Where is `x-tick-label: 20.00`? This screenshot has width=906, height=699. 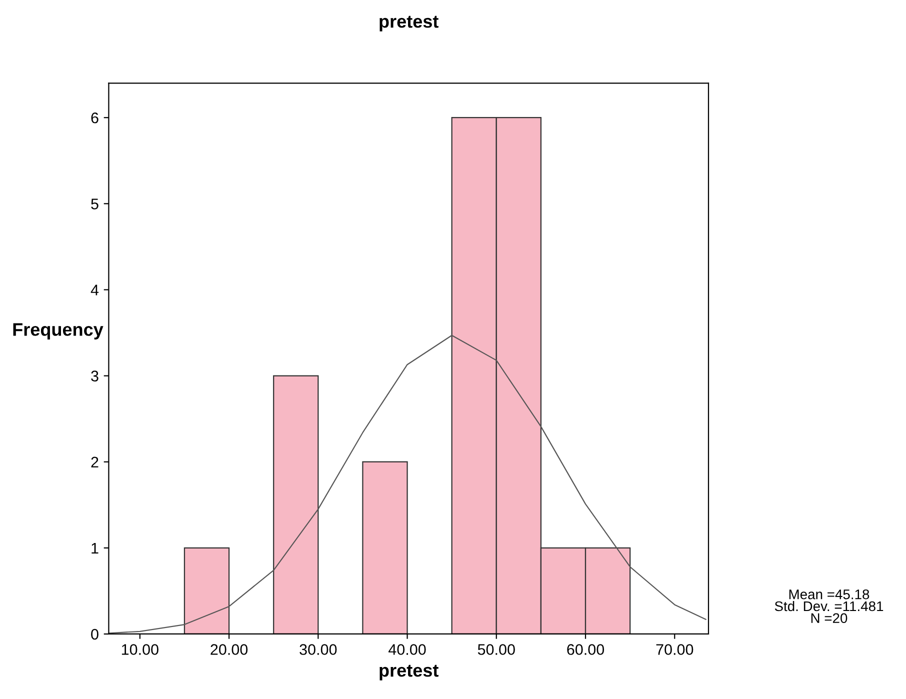 x-tick-label: 20.00 is located at coordinates (229, 649).